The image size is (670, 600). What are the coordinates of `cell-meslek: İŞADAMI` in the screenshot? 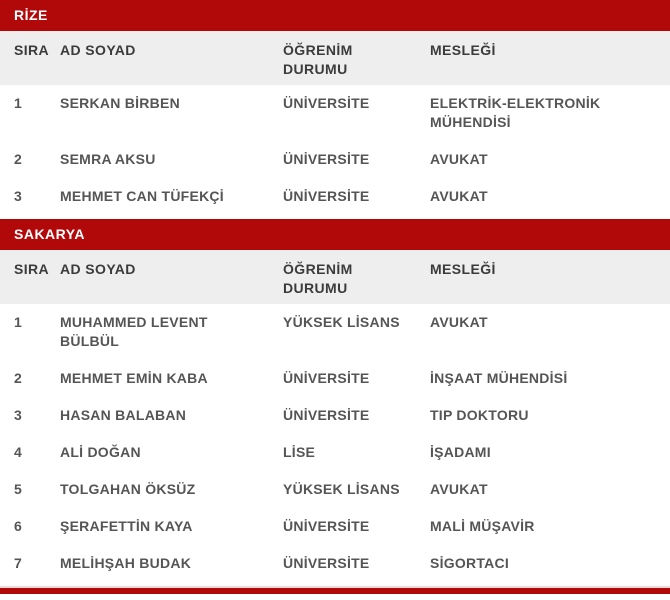 It's located at (543, 452).